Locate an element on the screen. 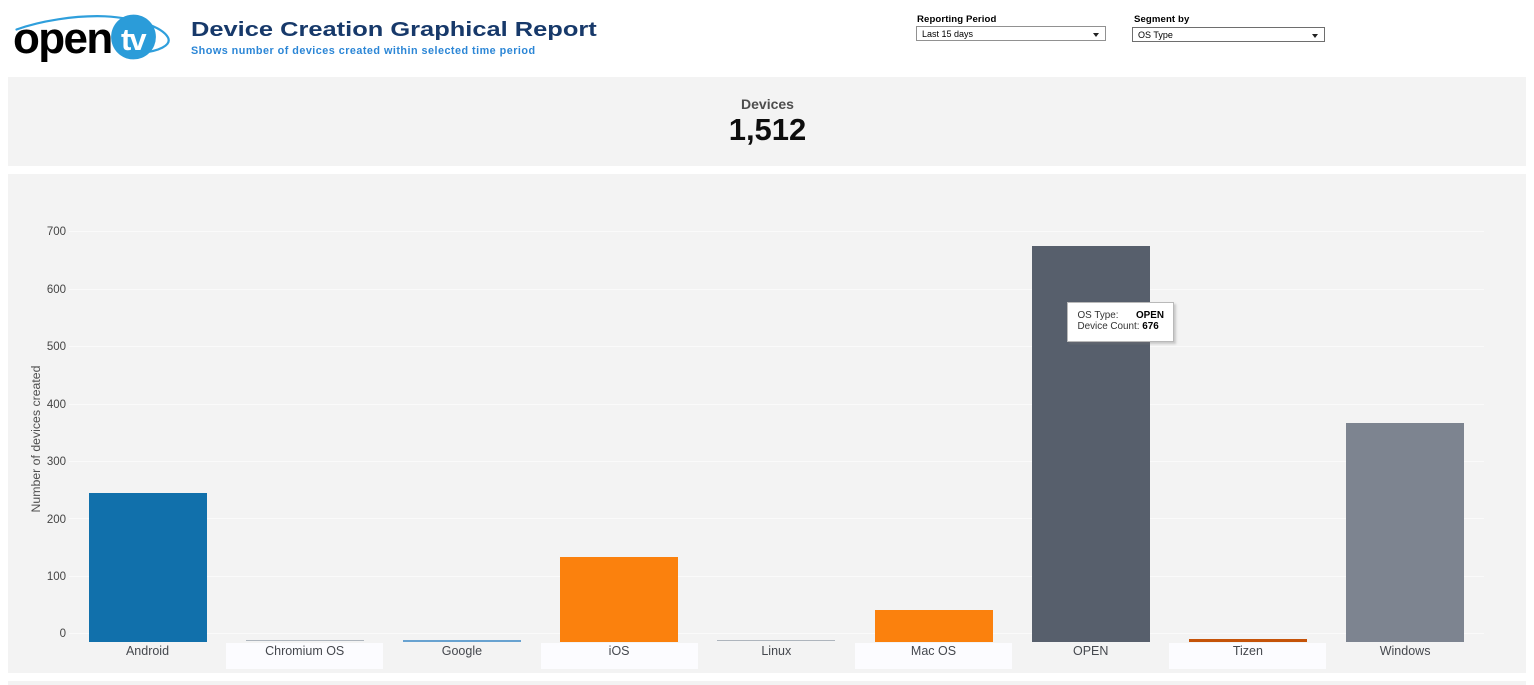  svg-text: tv is located at coordinates (134, 39).